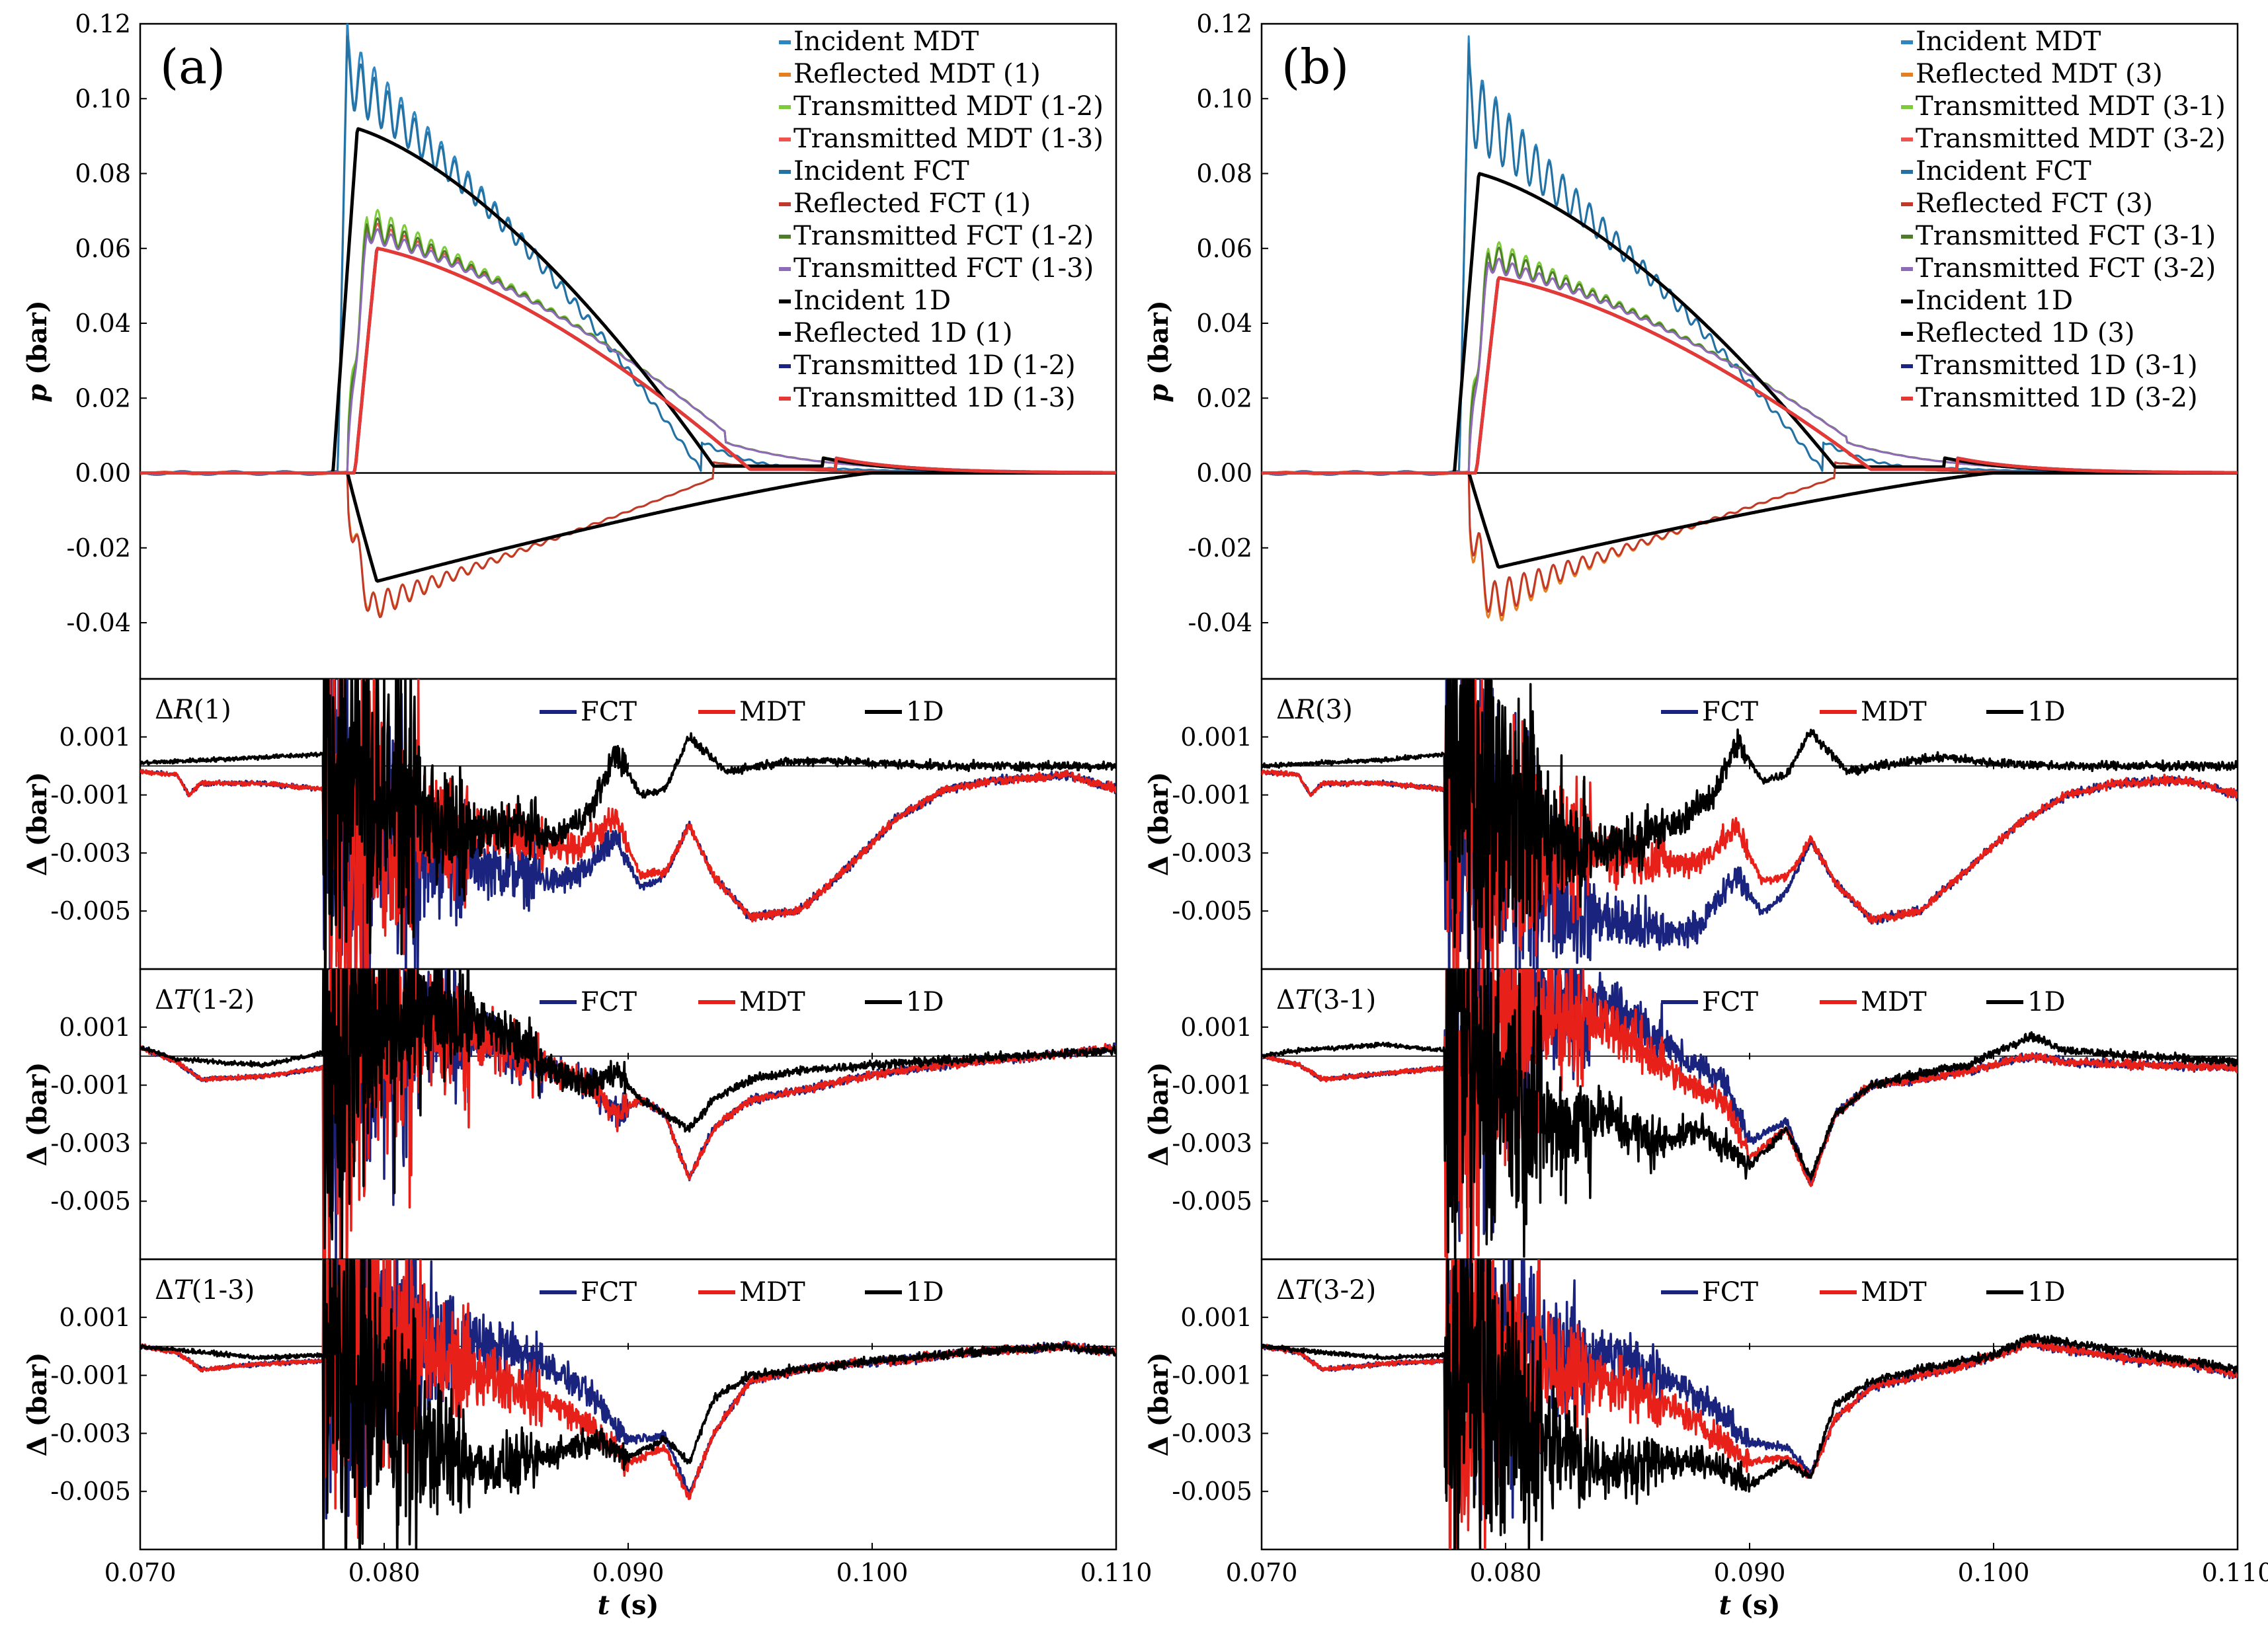  What do you see at coordinates (1326, 1290) in the screenshot?
I see `subplot-label: ΔT(3-2)` at bounding box center [1326, 1290].